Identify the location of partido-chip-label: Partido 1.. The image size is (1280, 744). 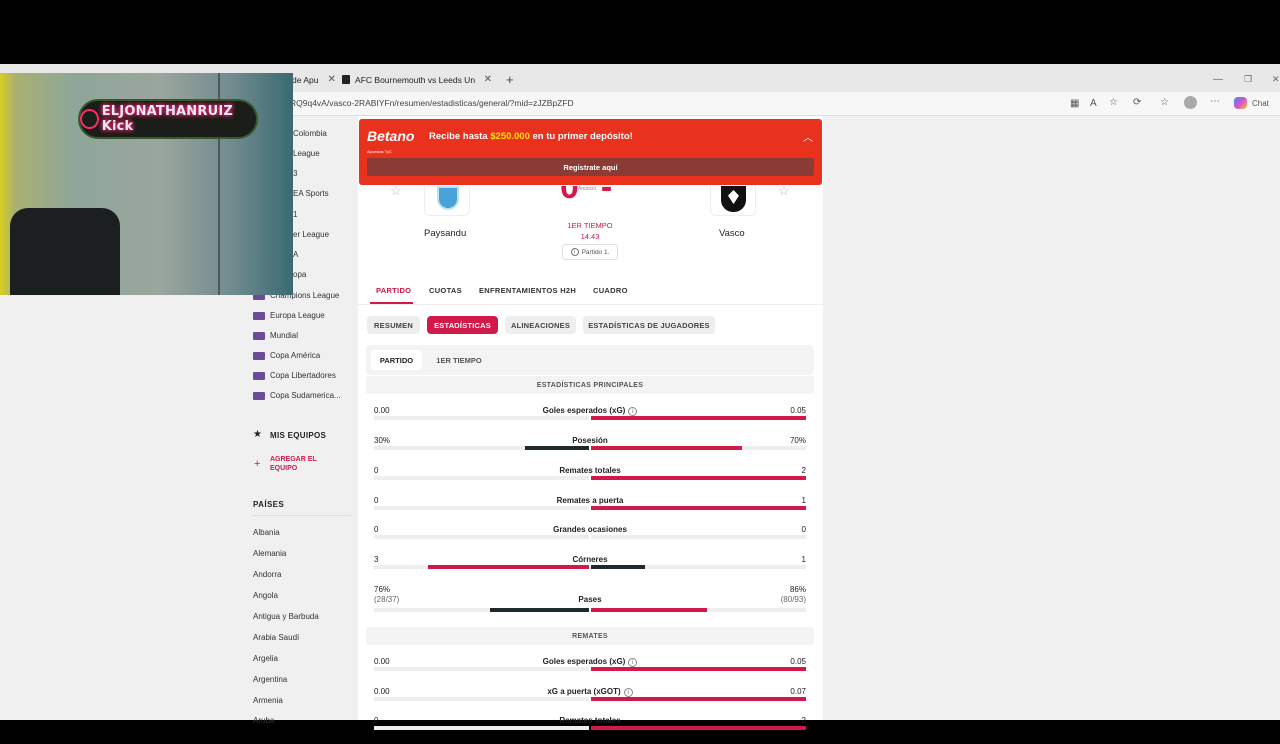
(595, 252).